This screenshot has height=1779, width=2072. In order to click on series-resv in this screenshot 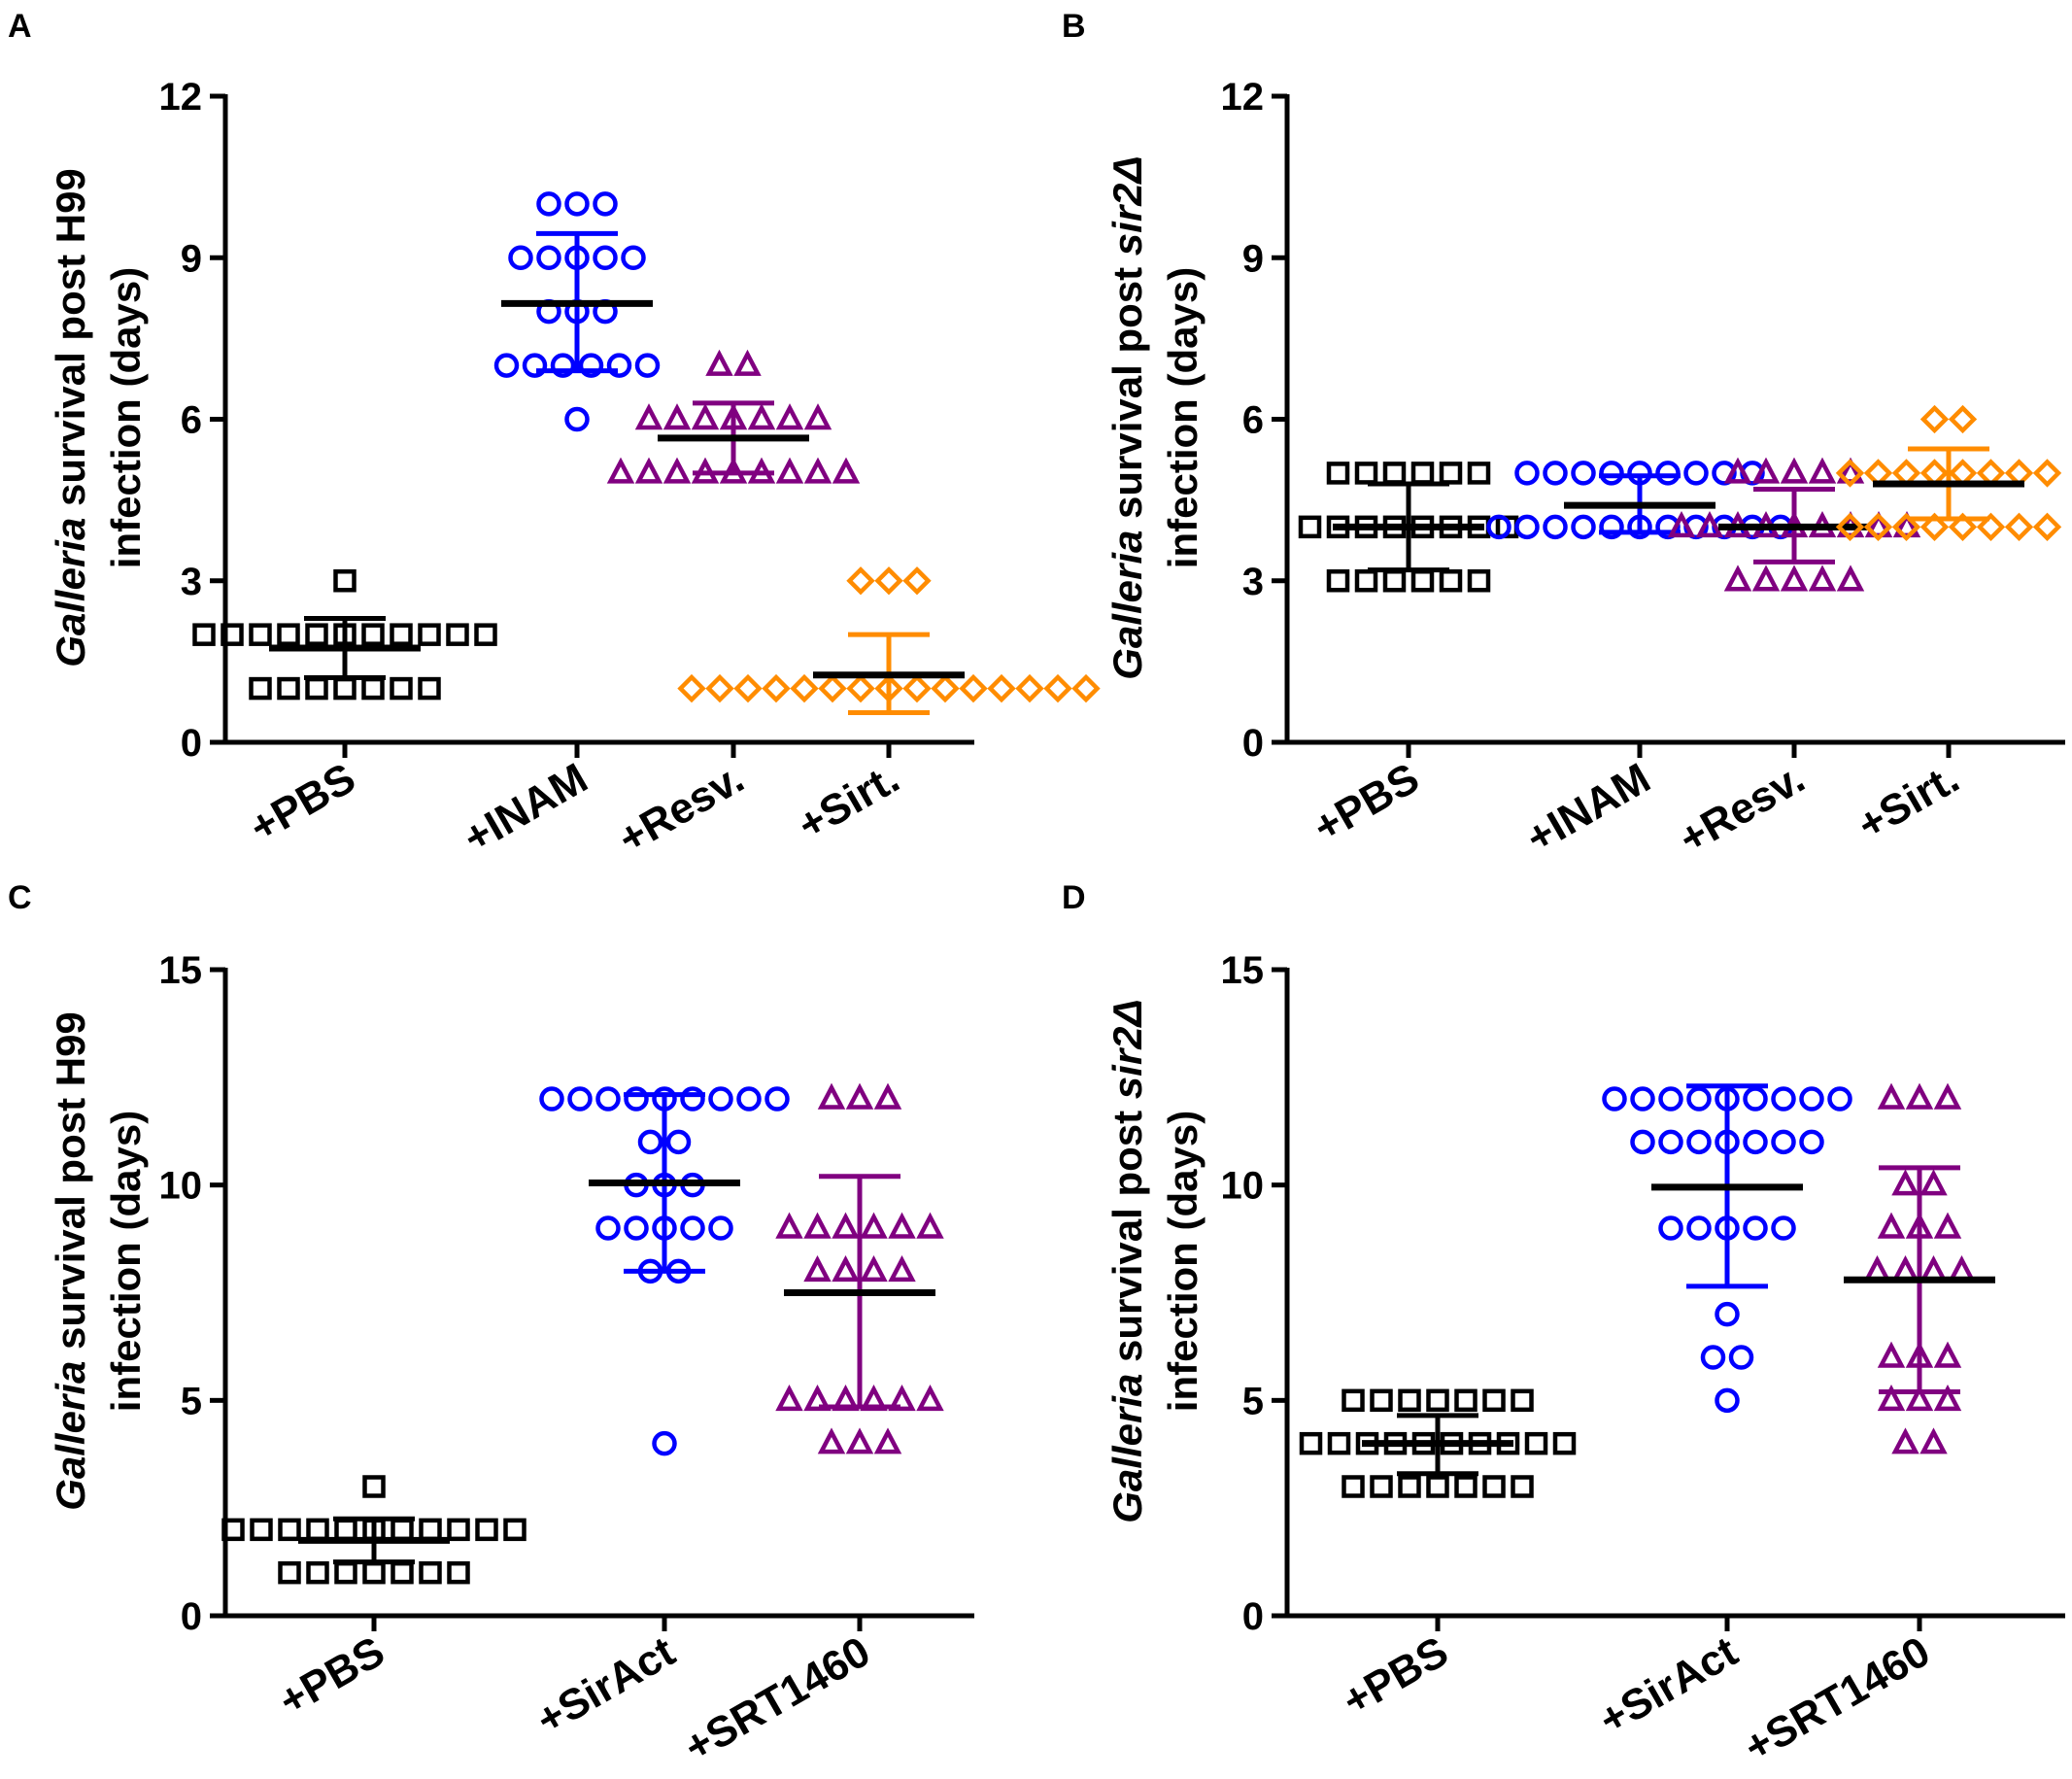, I will do `click(1794, 524)`.